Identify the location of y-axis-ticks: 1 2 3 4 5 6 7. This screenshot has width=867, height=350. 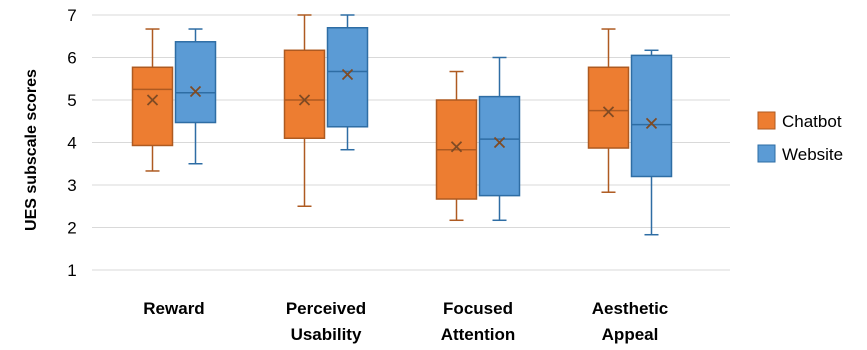
(71, 143).